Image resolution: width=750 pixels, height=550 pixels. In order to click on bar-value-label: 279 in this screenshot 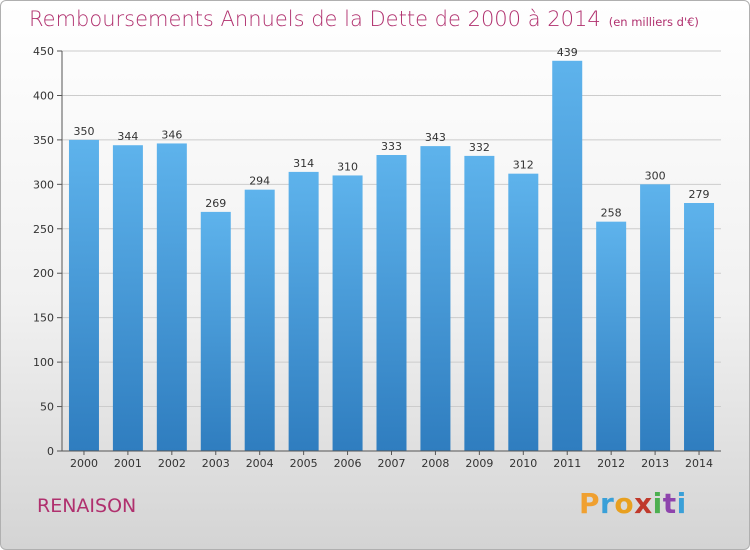, I will do `click(699, 194)`.